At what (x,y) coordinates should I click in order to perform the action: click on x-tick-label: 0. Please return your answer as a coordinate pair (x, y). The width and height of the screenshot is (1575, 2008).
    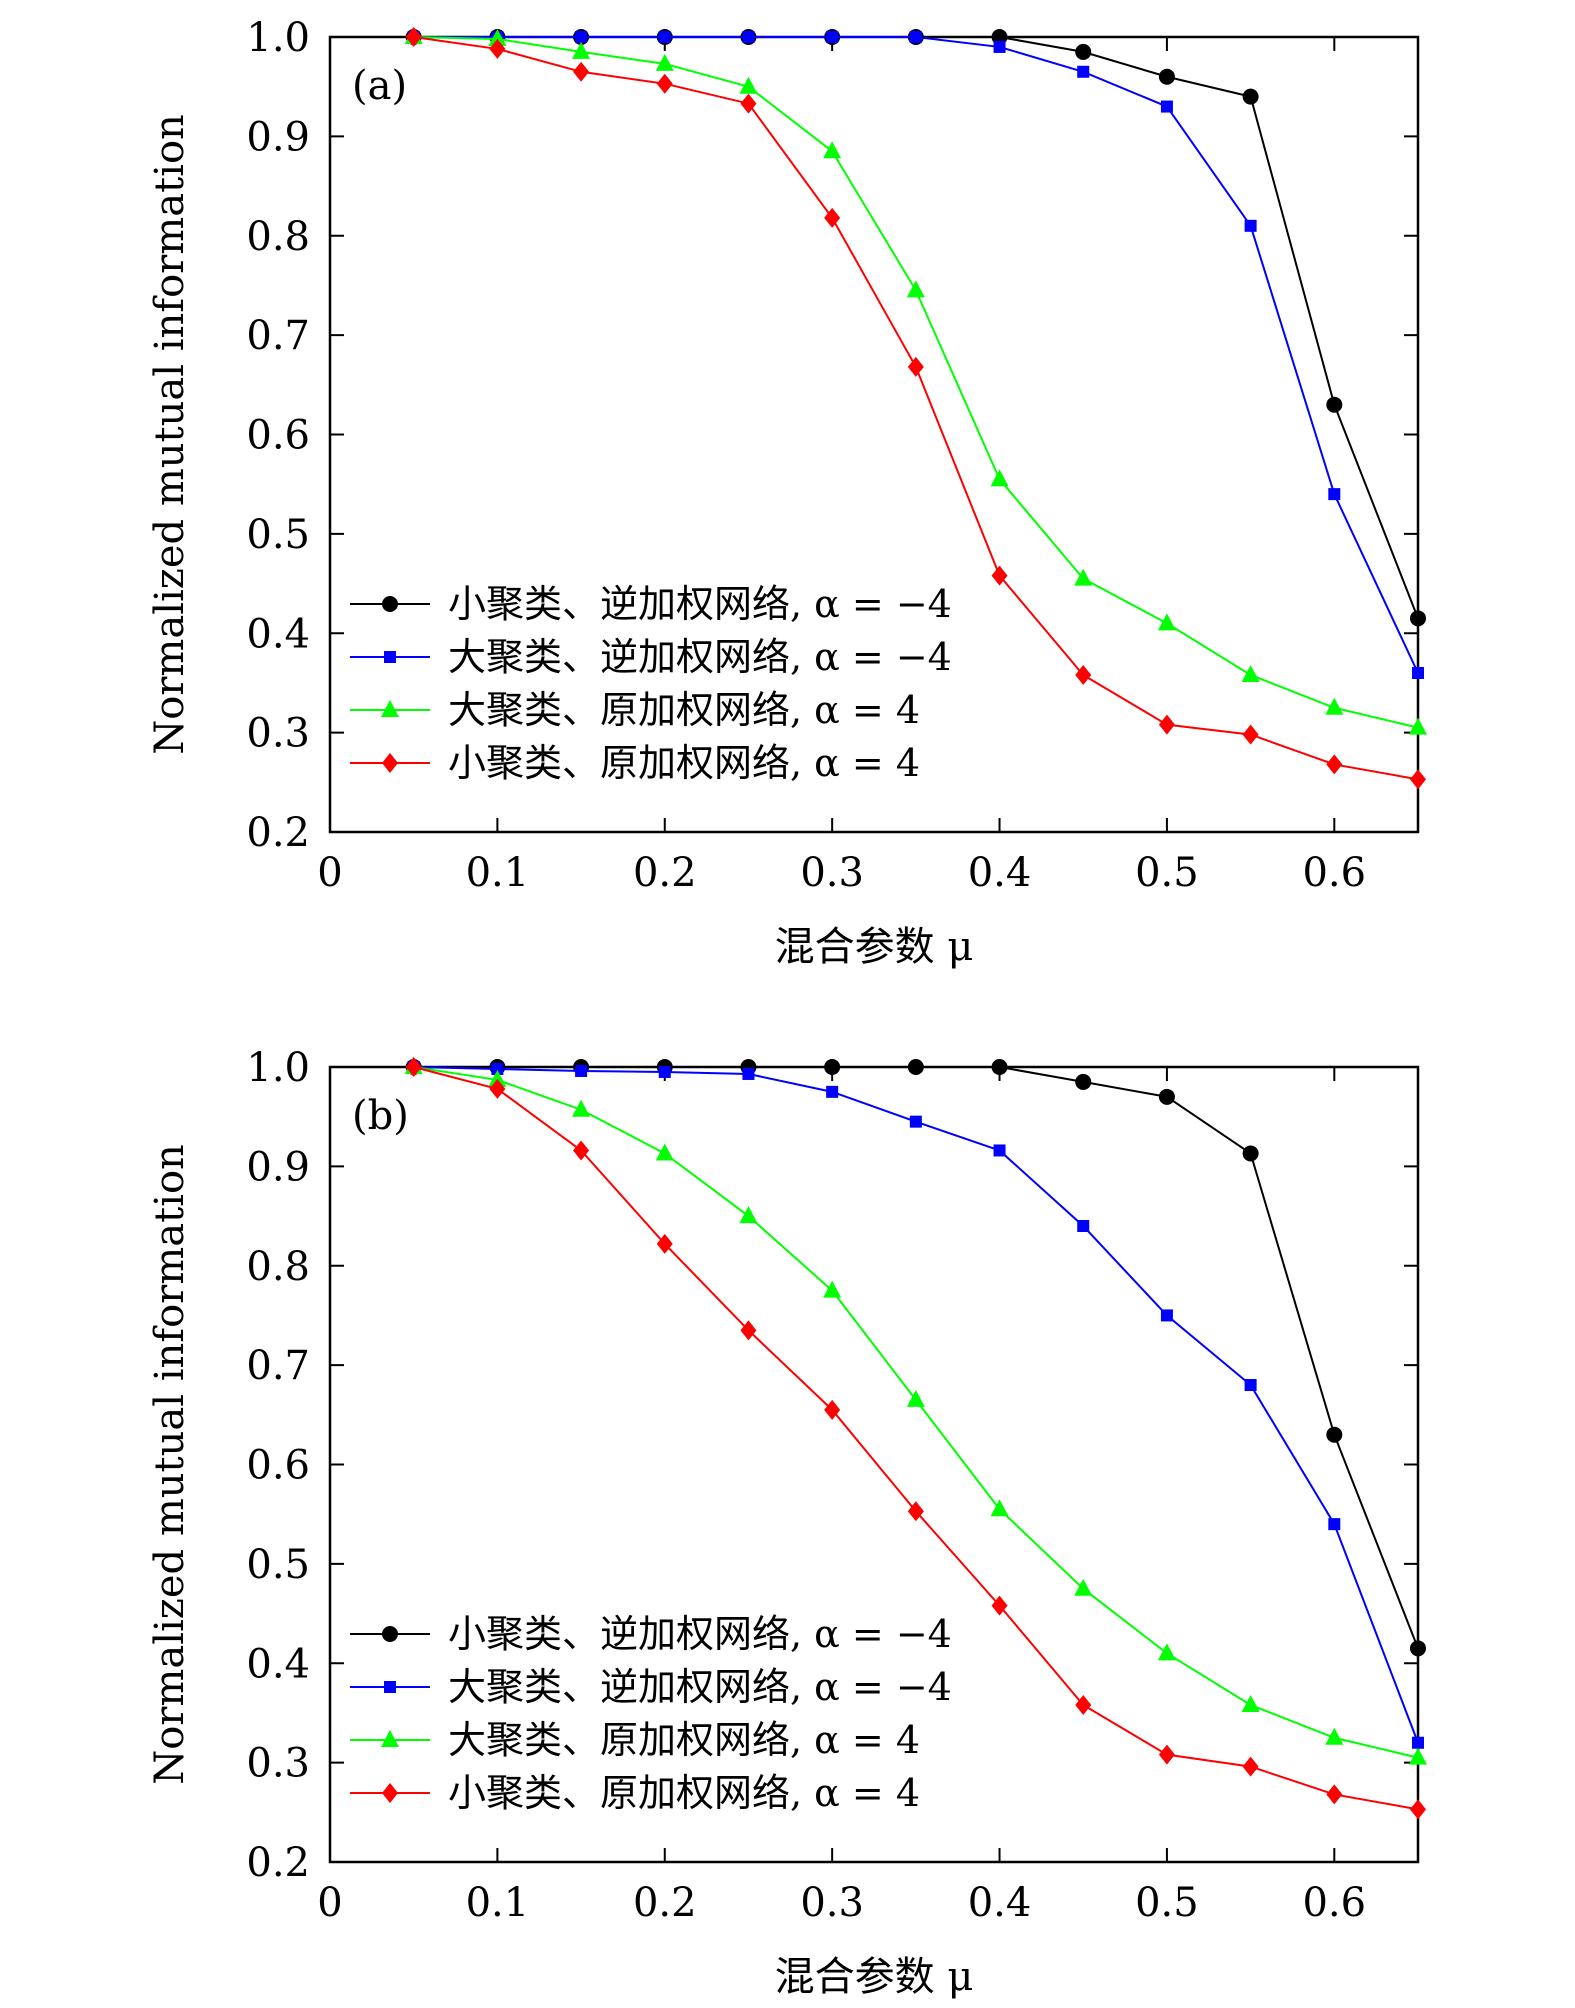
    Looking at the image, I should click on (329, 1903).